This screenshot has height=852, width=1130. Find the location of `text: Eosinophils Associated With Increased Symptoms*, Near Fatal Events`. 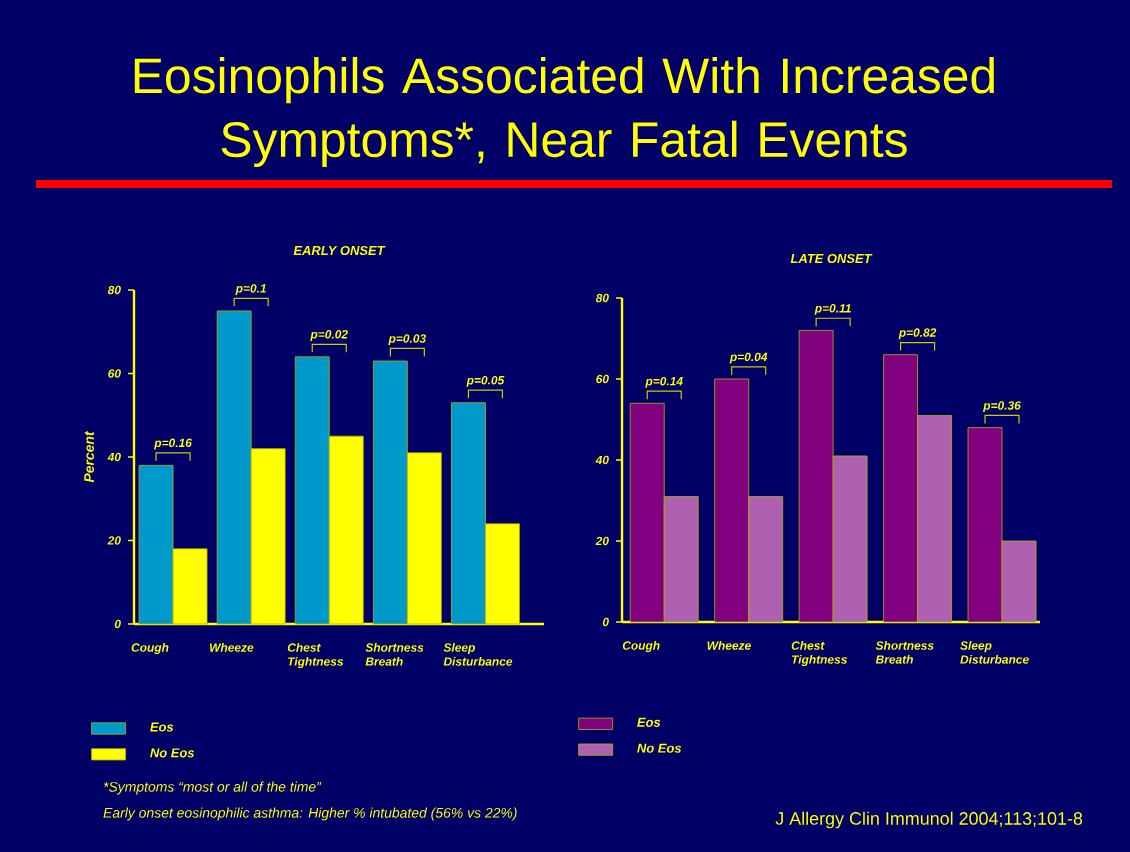

text: Eosinophils Associated With Increased Symptoms*, Near Fatal Events is located at coordinates (564, 112).